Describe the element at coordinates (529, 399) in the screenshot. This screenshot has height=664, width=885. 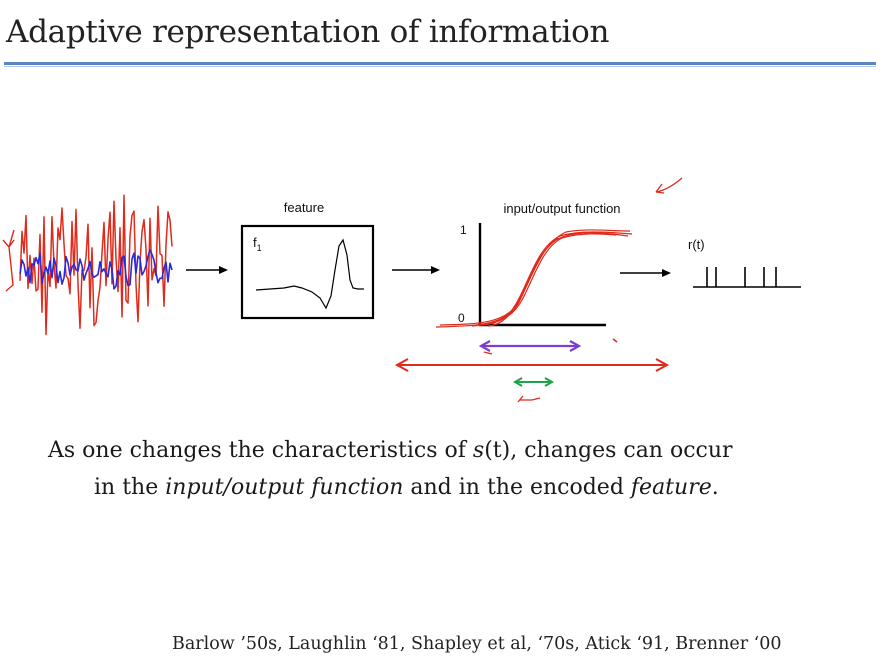
I see `green-arrow-red-mark` at that location.